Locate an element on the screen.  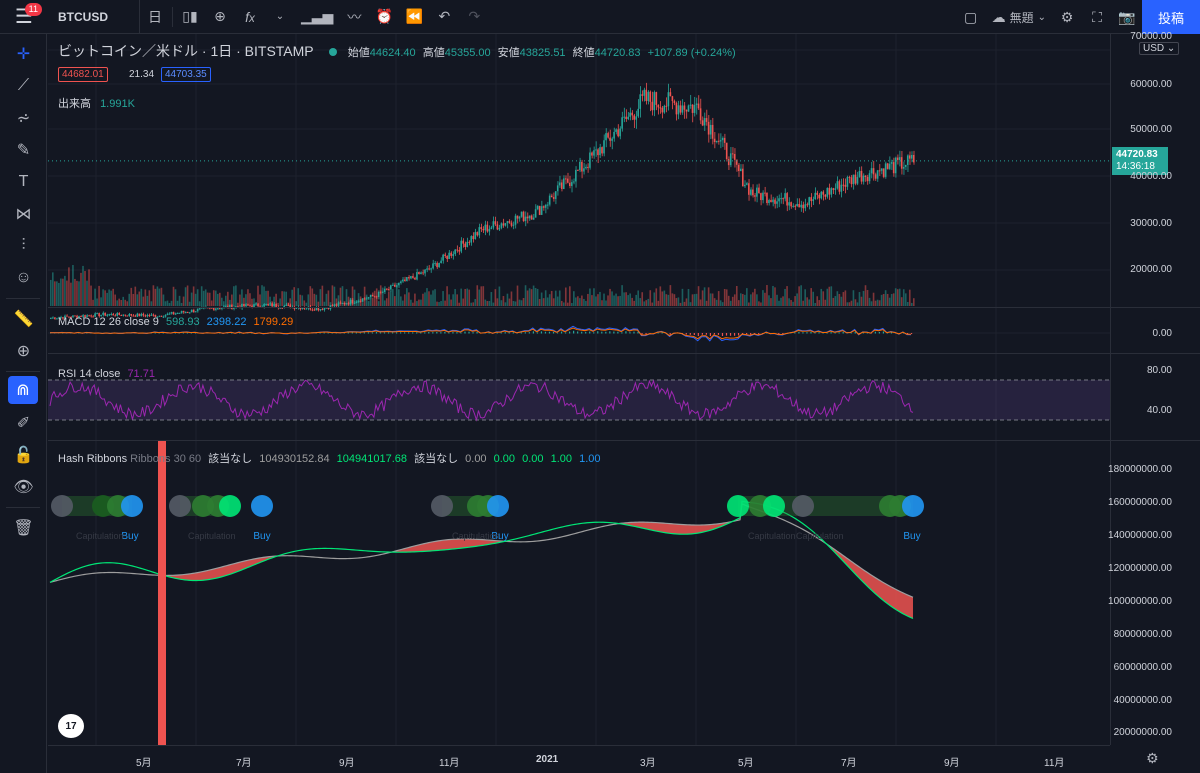
replay-button: ⏪ is located at coordinates (414, 17).